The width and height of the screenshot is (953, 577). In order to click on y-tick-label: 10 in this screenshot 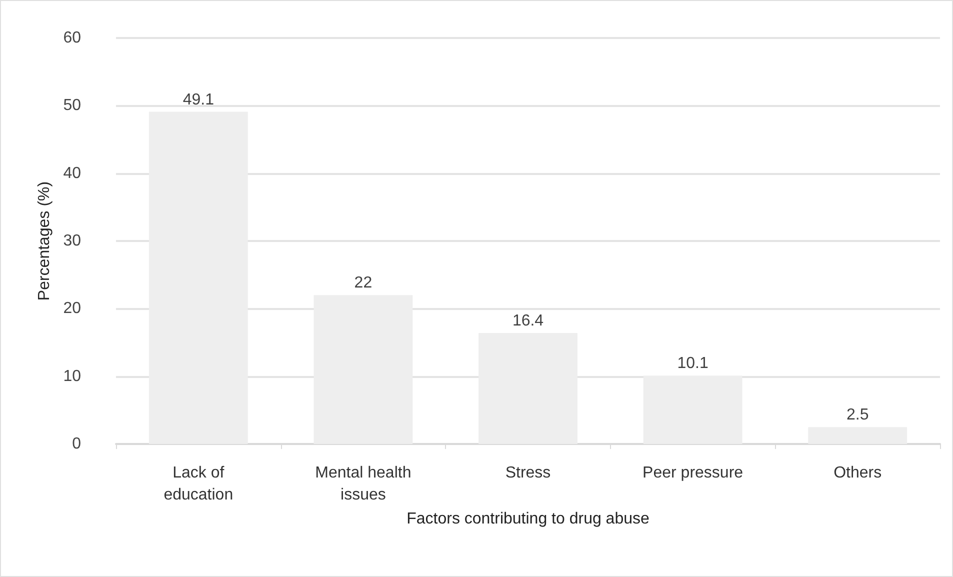, I will do `click(72, 376)`.